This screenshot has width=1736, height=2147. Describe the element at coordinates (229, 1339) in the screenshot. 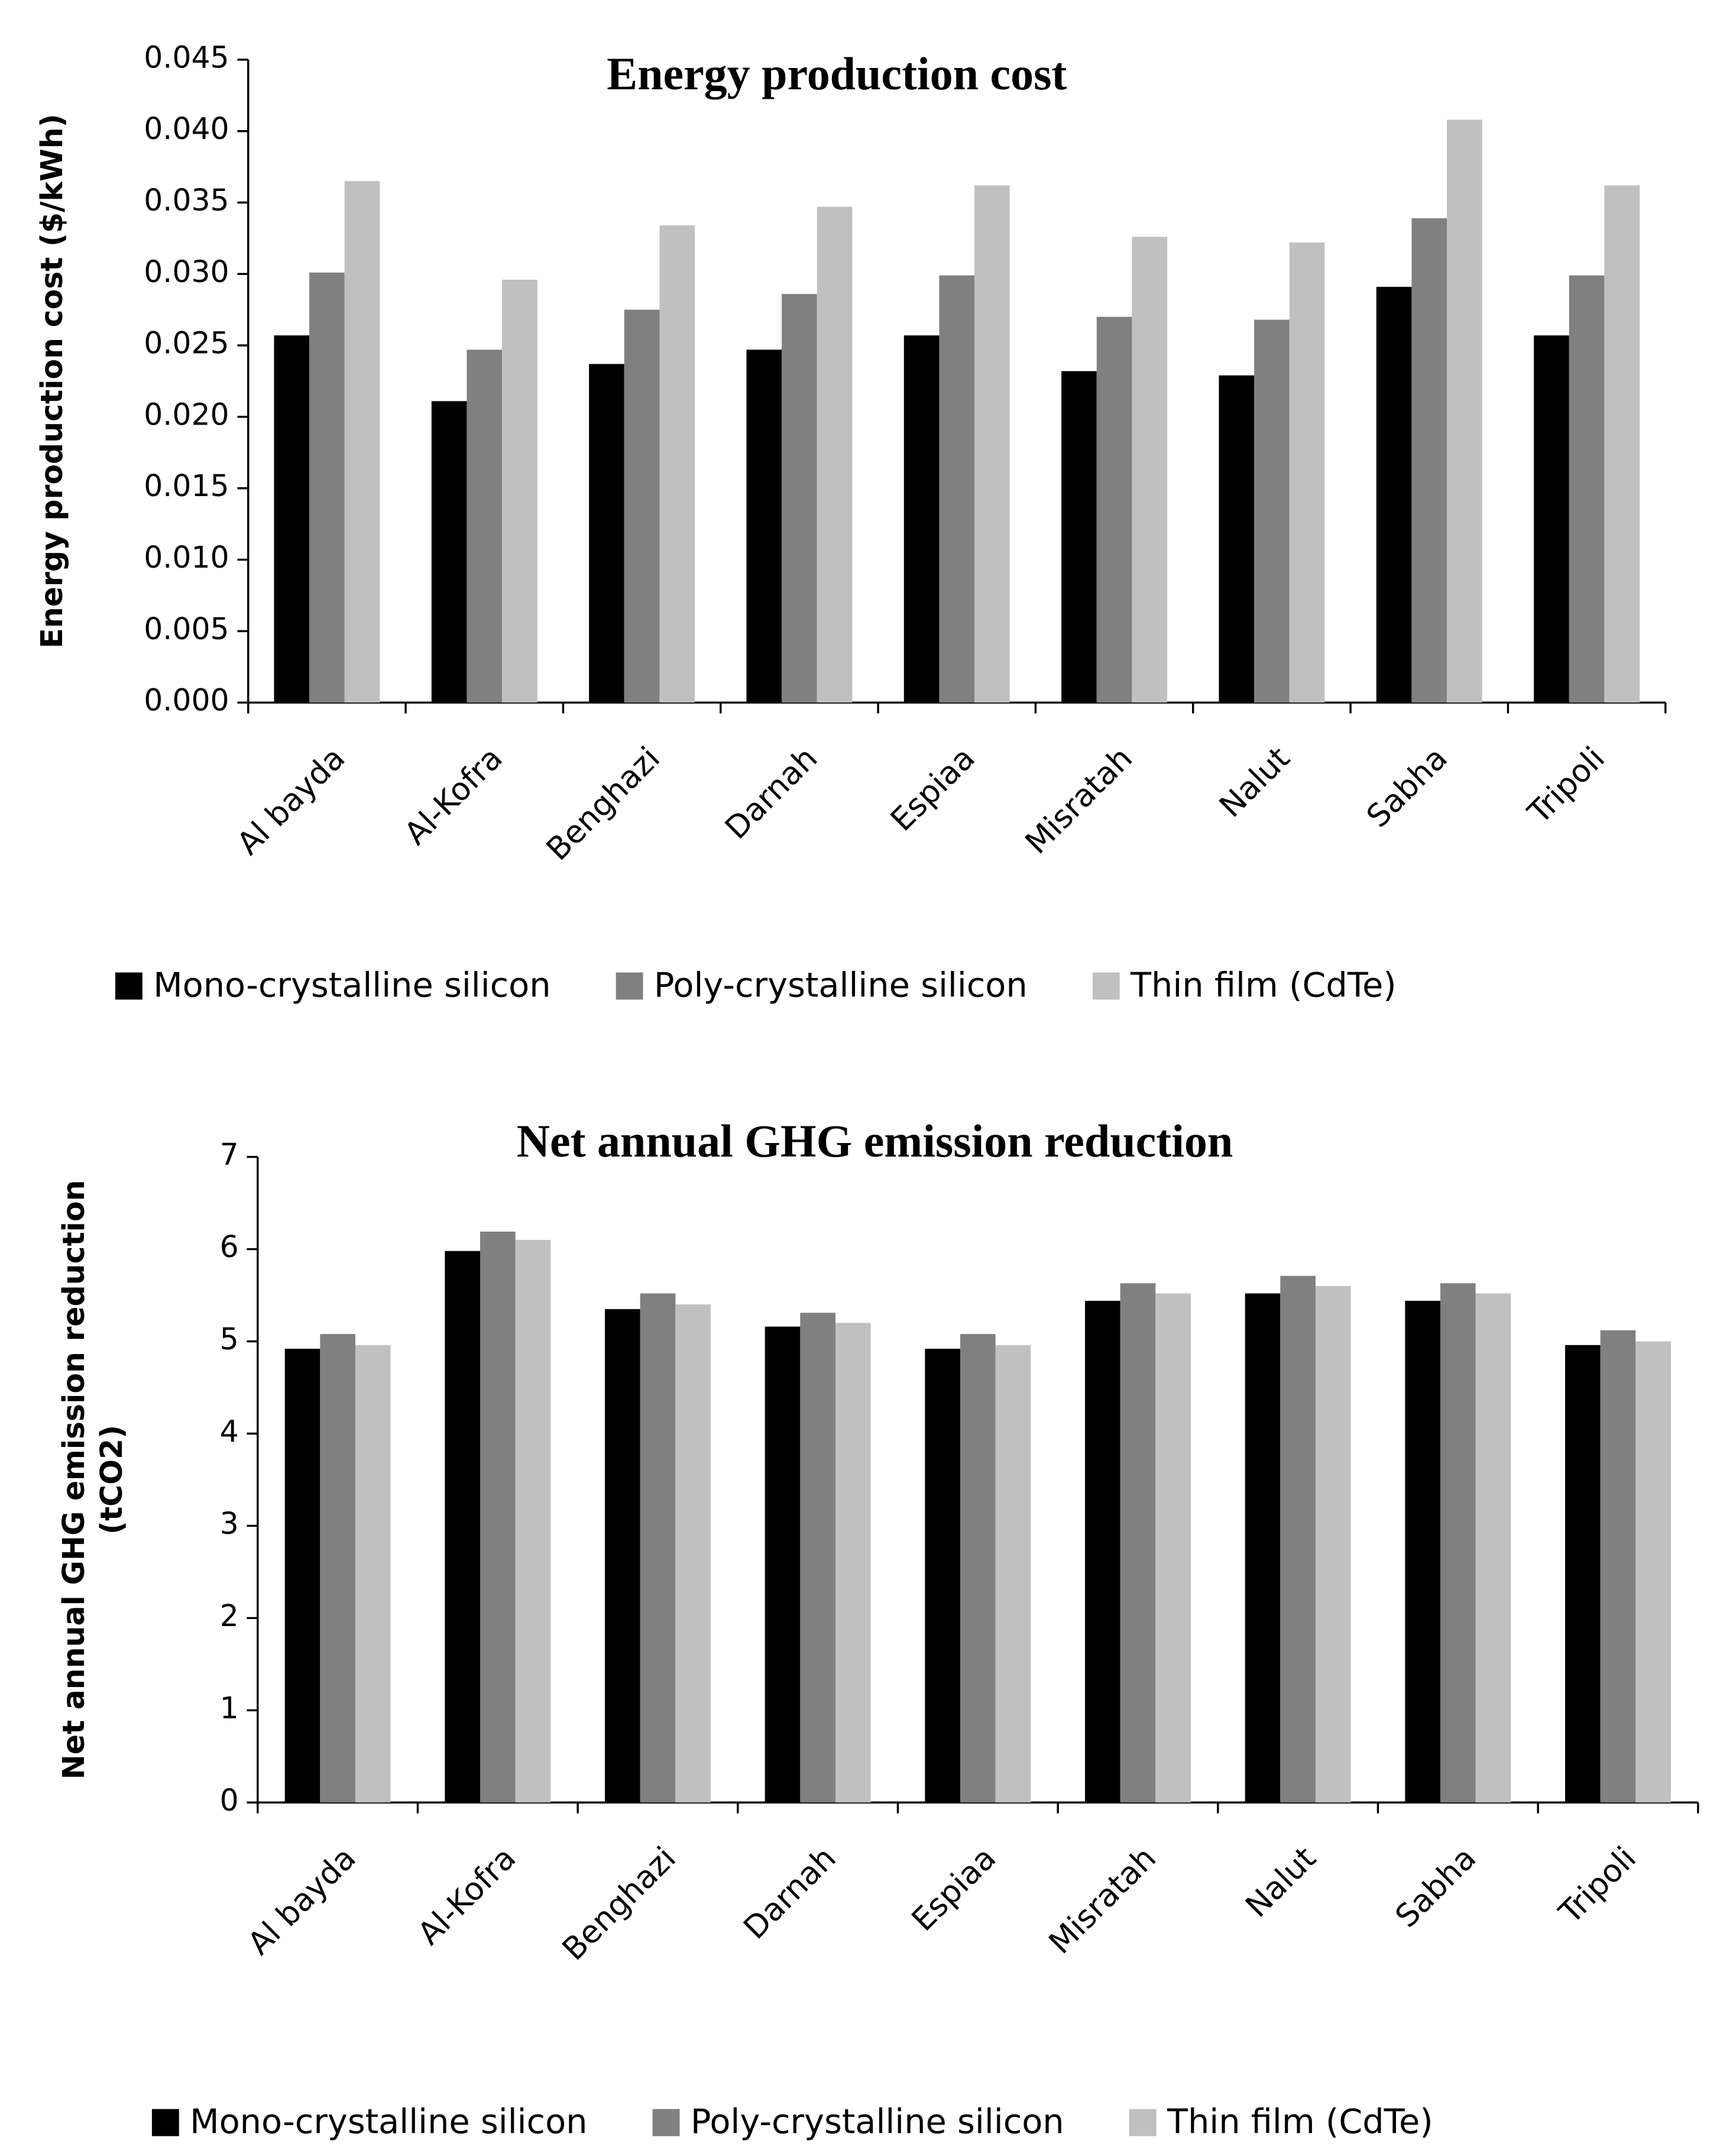

I see `y-tick-label: 5` at that location.